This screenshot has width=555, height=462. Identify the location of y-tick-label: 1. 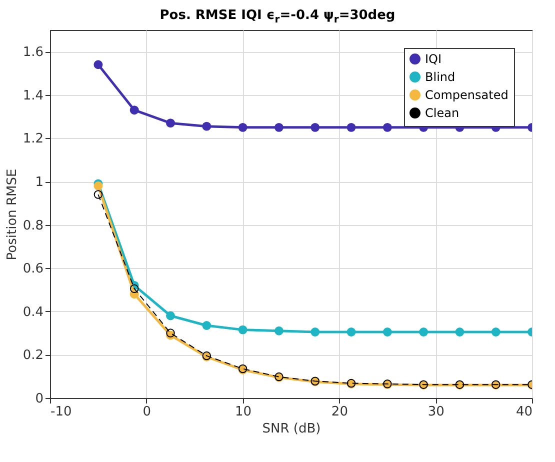
(39, 182).